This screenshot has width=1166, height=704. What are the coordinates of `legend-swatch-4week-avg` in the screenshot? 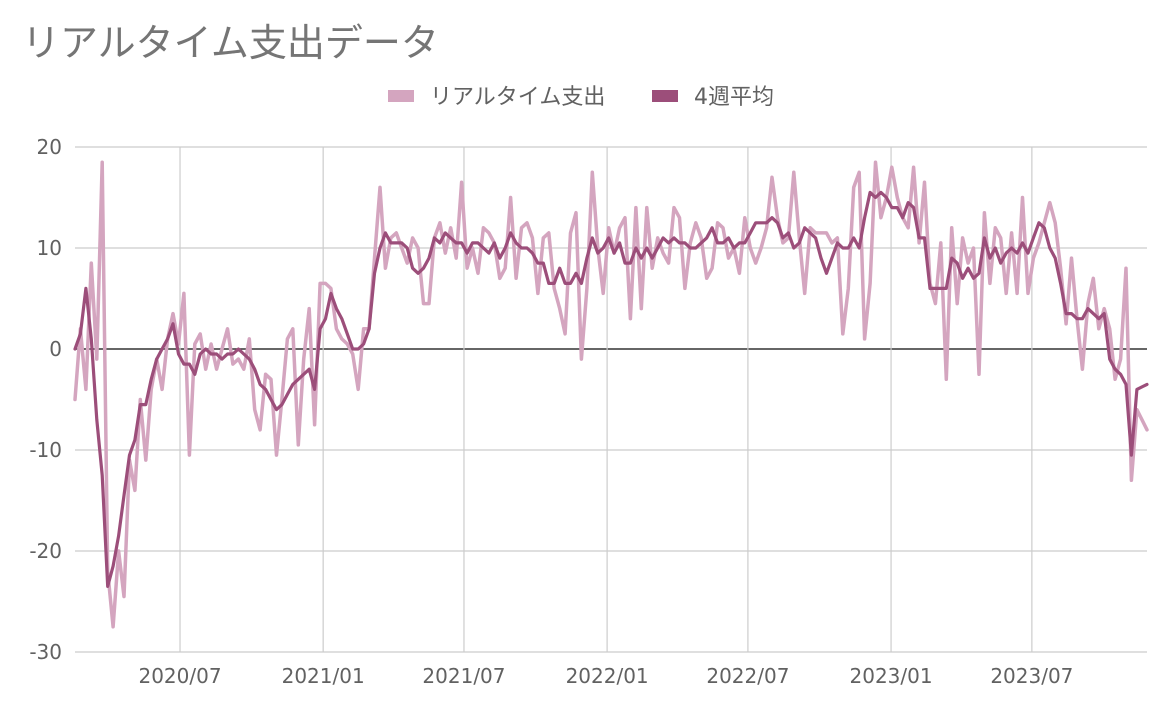 It's located at (665, 96).